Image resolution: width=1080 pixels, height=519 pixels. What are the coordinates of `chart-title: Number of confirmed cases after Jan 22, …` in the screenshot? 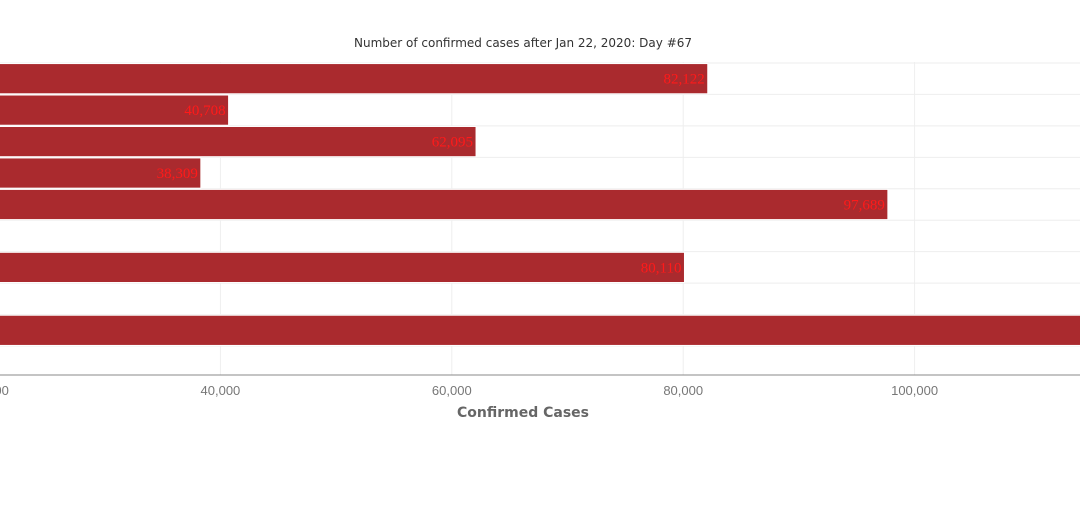 It's located at (523, 43).